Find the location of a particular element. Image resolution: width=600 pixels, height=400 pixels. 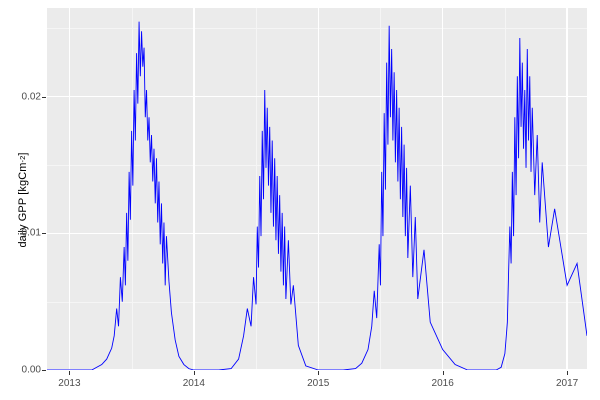

x-axis-tick-label: 2013 is located at coordinates (69, 383).